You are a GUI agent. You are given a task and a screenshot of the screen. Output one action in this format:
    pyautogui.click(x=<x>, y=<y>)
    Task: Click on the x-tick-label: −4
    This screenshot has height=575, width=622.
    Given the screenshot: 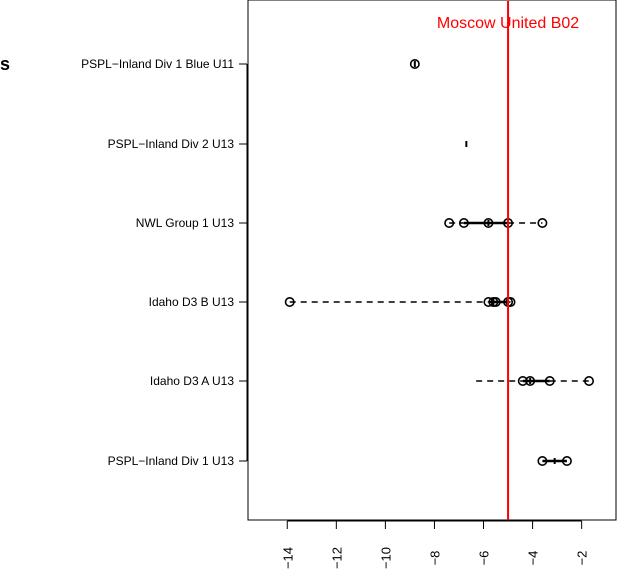 What is the action you would take?
    pyautogui.click(x=533, y=558)
    